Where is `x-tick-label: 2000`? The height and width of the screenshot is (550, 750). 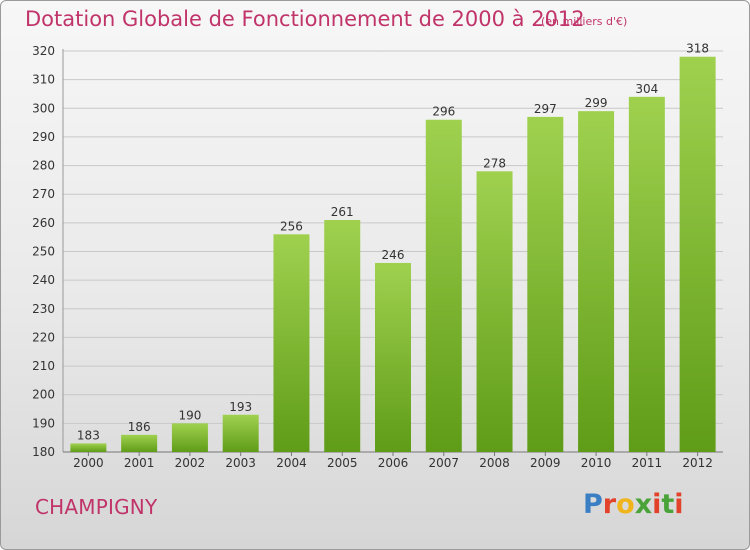 x-tick-label: 2000 is located at coordinates (88, 463).